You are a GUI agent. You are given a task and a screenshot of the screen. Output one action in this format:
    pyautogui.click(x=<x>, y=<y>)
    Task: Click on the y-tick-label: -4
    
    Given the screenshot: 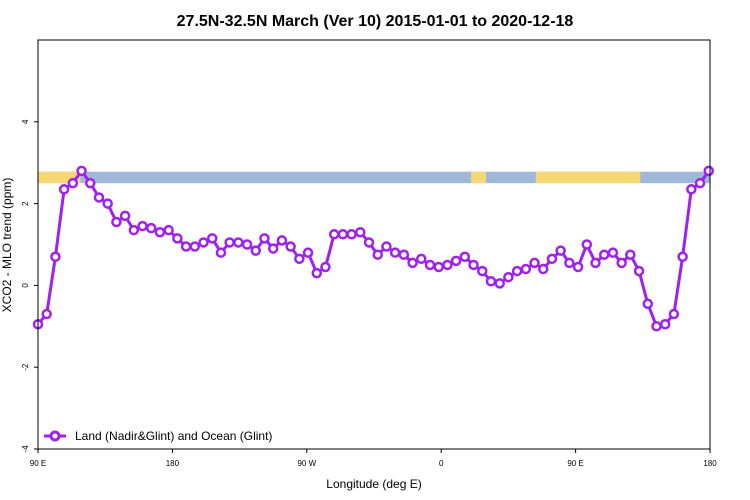 What is the action you would take?
    pyautogui.click(x=25, y=449)
    